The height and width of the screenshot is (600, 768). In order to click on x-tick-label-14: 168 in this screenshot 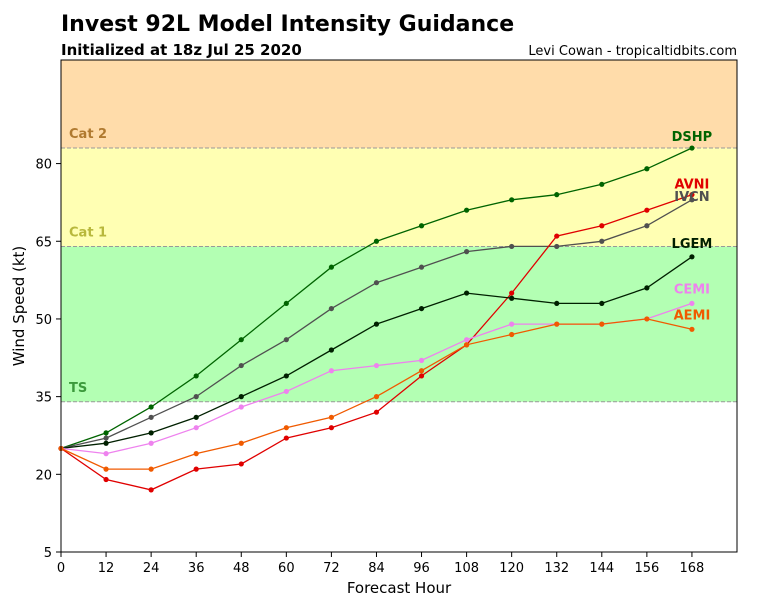, I will do `click(692, 568)`.